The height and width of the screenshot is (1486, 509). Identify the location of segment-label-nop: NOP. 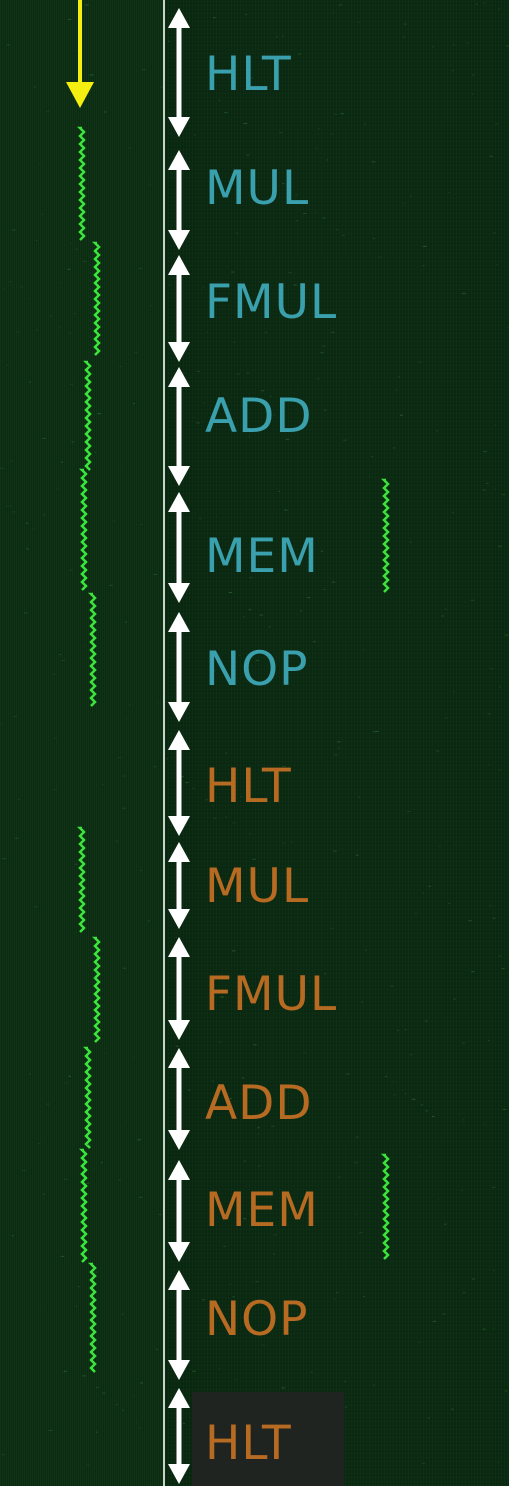
(257, 1319).